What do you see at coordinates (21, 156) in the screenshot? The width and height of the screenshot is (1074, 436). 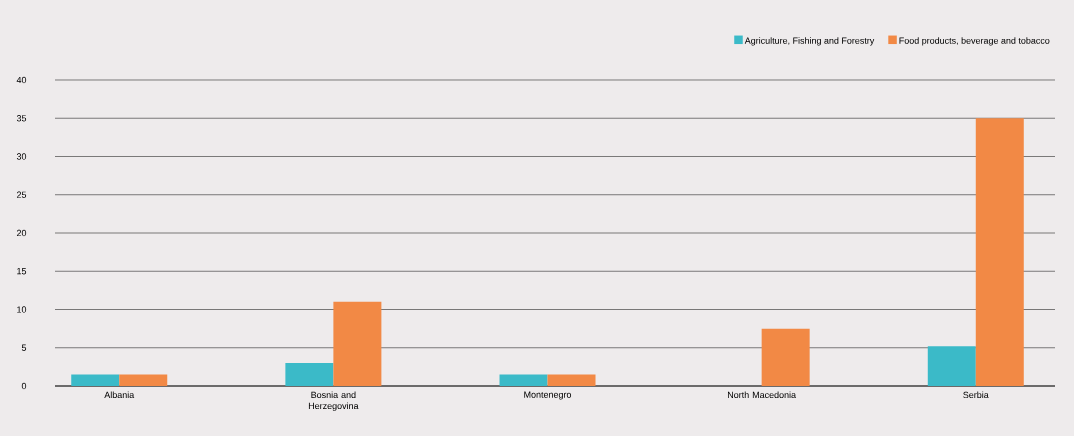 I see `y-tick-label: 30` at bounding box center [21, 156].